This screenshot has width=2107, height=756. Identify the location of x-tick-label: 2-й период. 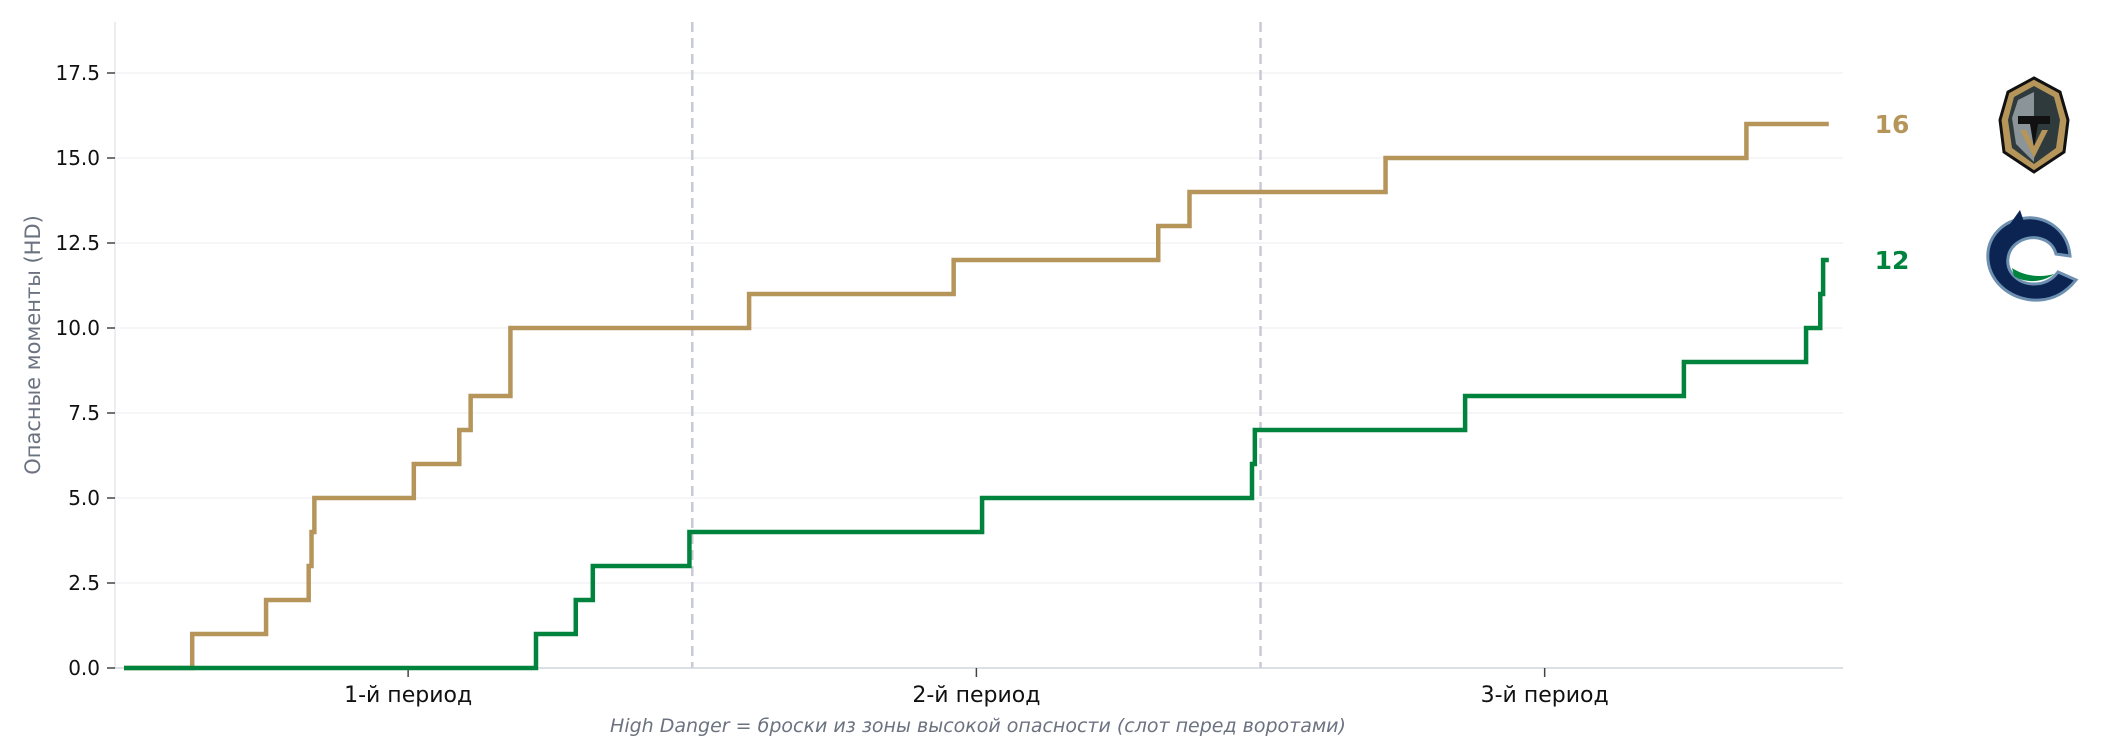
(976, 695).